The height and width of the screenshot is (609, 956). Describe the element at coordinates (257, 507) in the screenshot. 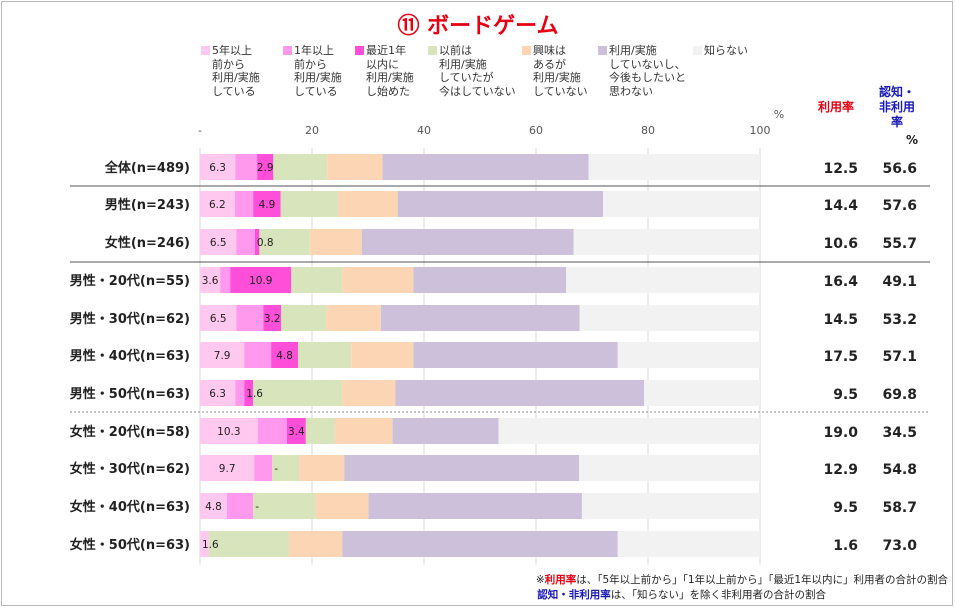

I see `data-label: -` at that location.